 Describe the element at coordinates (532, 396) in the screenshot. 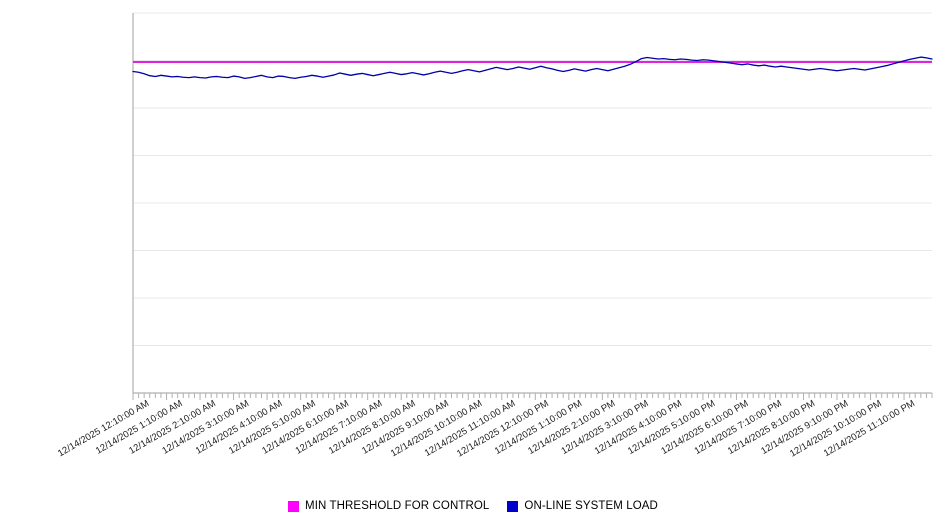

I see `x-axis-tick-marks` at that location.